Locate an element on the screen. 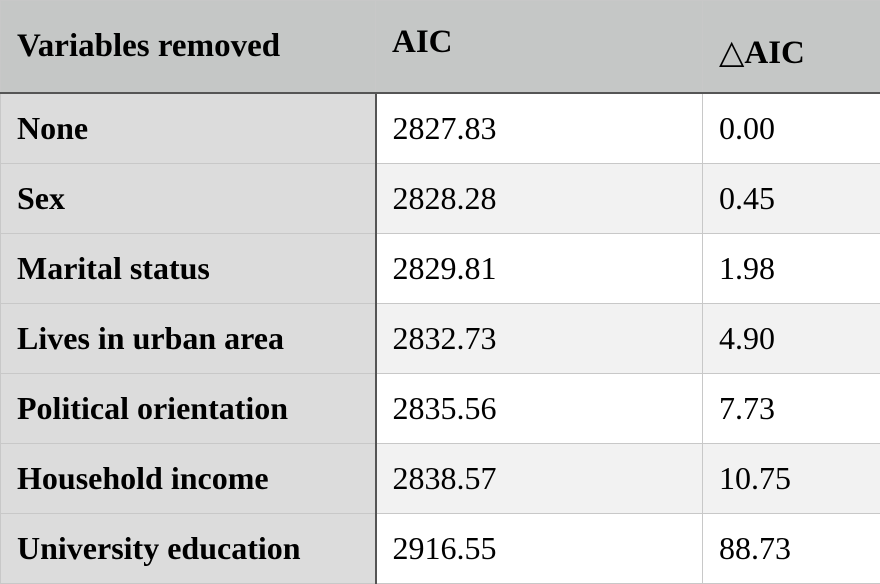 The width and height of the screenshot is (880, 584). cell-variable: None is located at coordinates (188, 128).